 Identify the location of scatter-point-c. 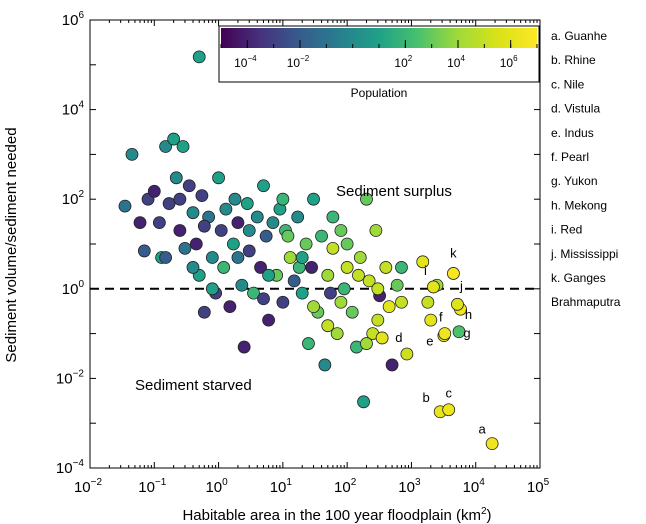
(449, 410).